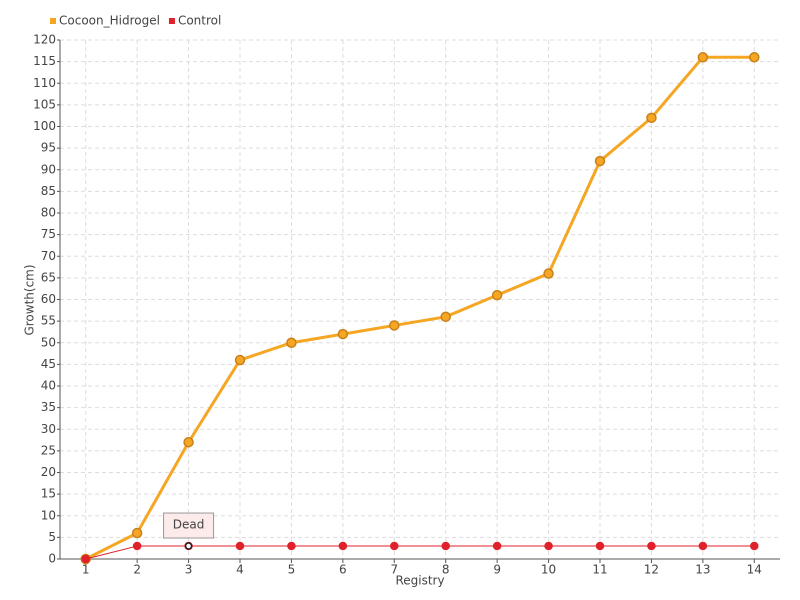 This screenshot has width=800, height=600. What do you see at coordinates (48, 321) in the screenshot?
I see `y-tick-label: 55` at bounding box center [48, 321].